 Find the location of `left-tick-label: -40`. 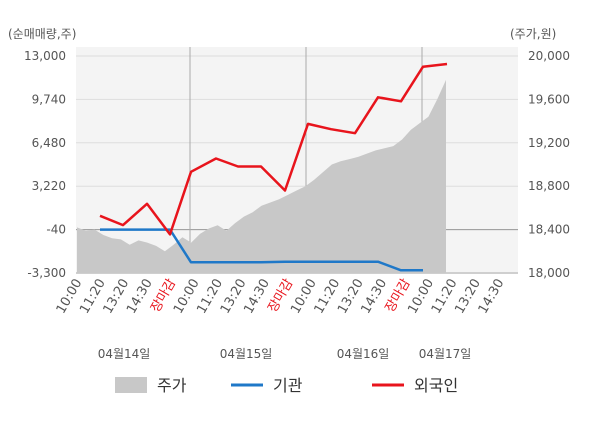

left-tick-label: -40 is located at coordinates (56, 230).